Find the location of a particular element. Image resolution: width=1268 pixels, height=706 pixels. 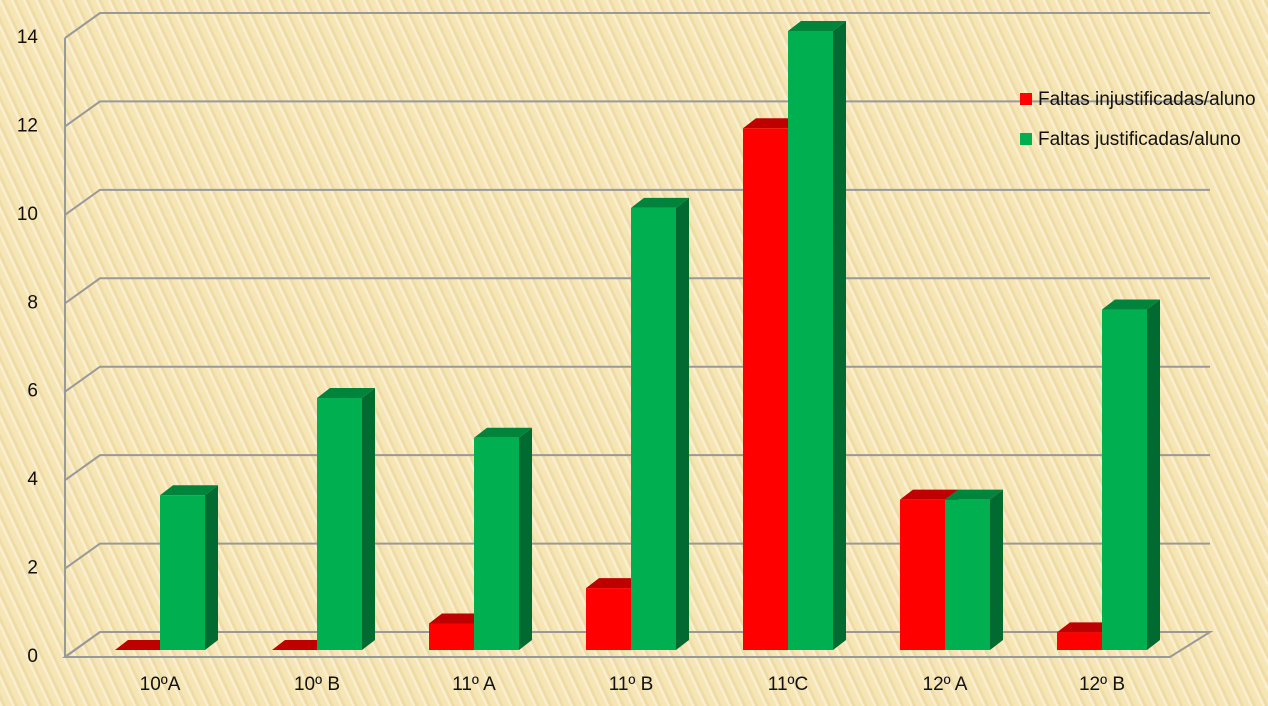

legend-item: Faltas injustificadas/aluno is located at coordinates (1140, 100).